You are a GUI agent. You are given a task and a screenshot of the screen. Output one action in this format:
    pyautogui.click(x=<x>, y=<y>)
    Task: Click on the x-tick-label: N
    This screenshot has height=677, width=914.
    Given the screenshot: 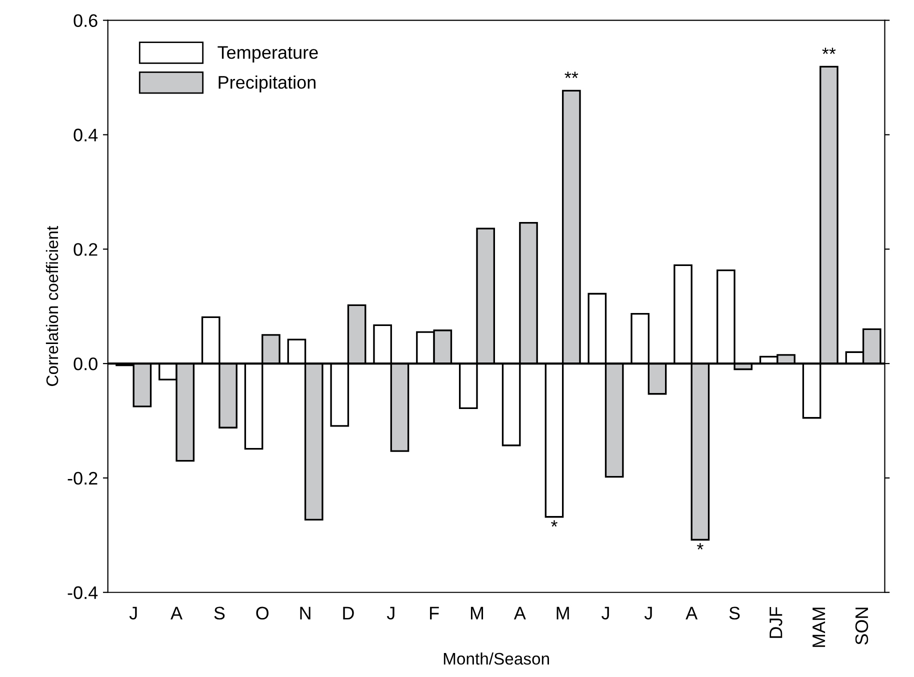 What is the action you would take?
    pyautogui.click(x=305, y=613)
    